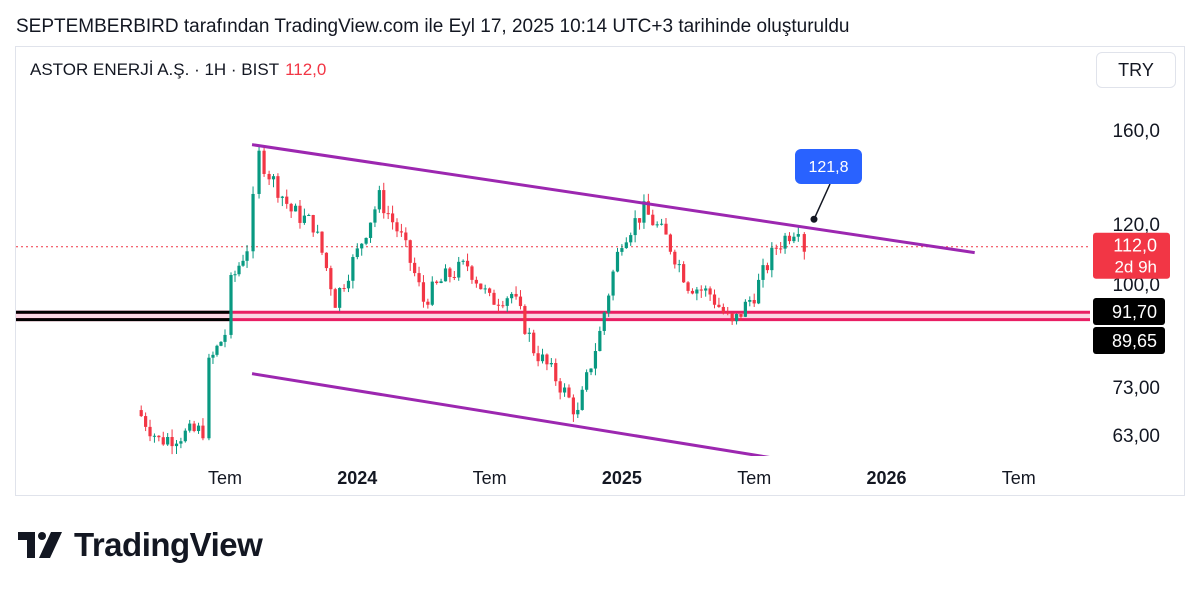  I want to click on trendline-upper, so click(613, 199).